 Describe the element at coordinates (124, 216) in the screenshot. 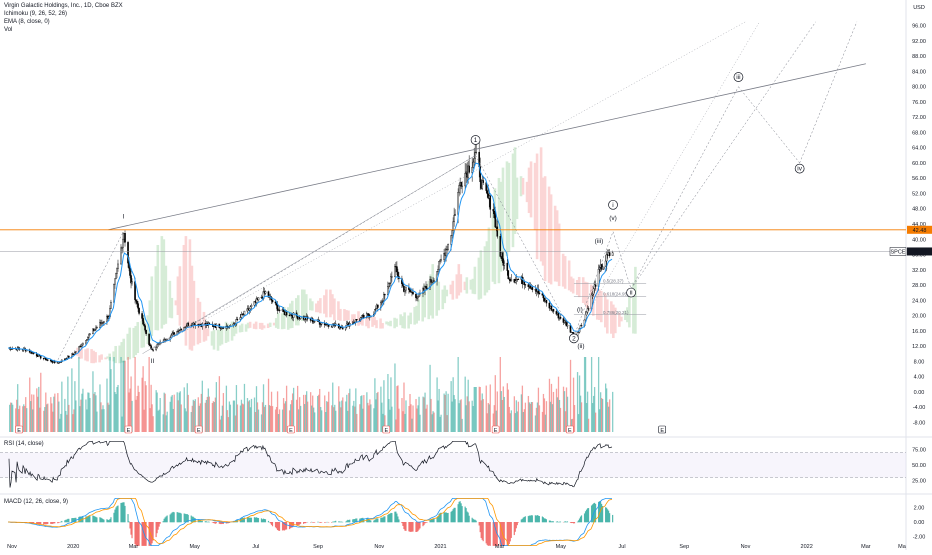

I see `wave-label: I` at that location.